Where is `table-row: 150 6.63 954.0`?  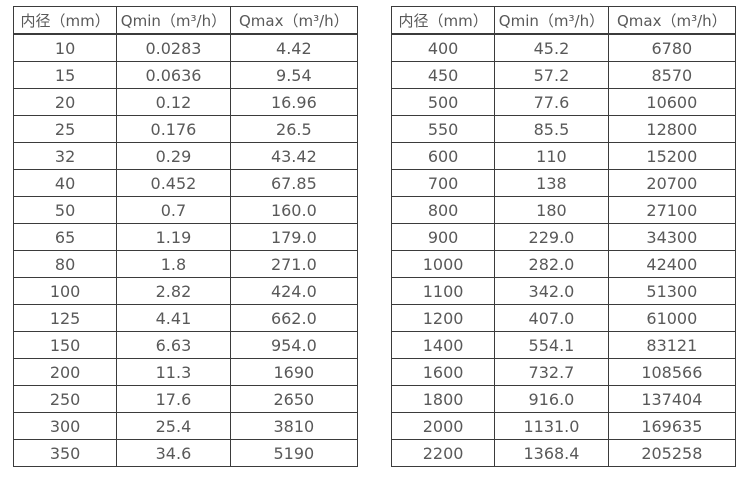 table-row: 150 6.63 954.0 is located at coordinates (185, 345).